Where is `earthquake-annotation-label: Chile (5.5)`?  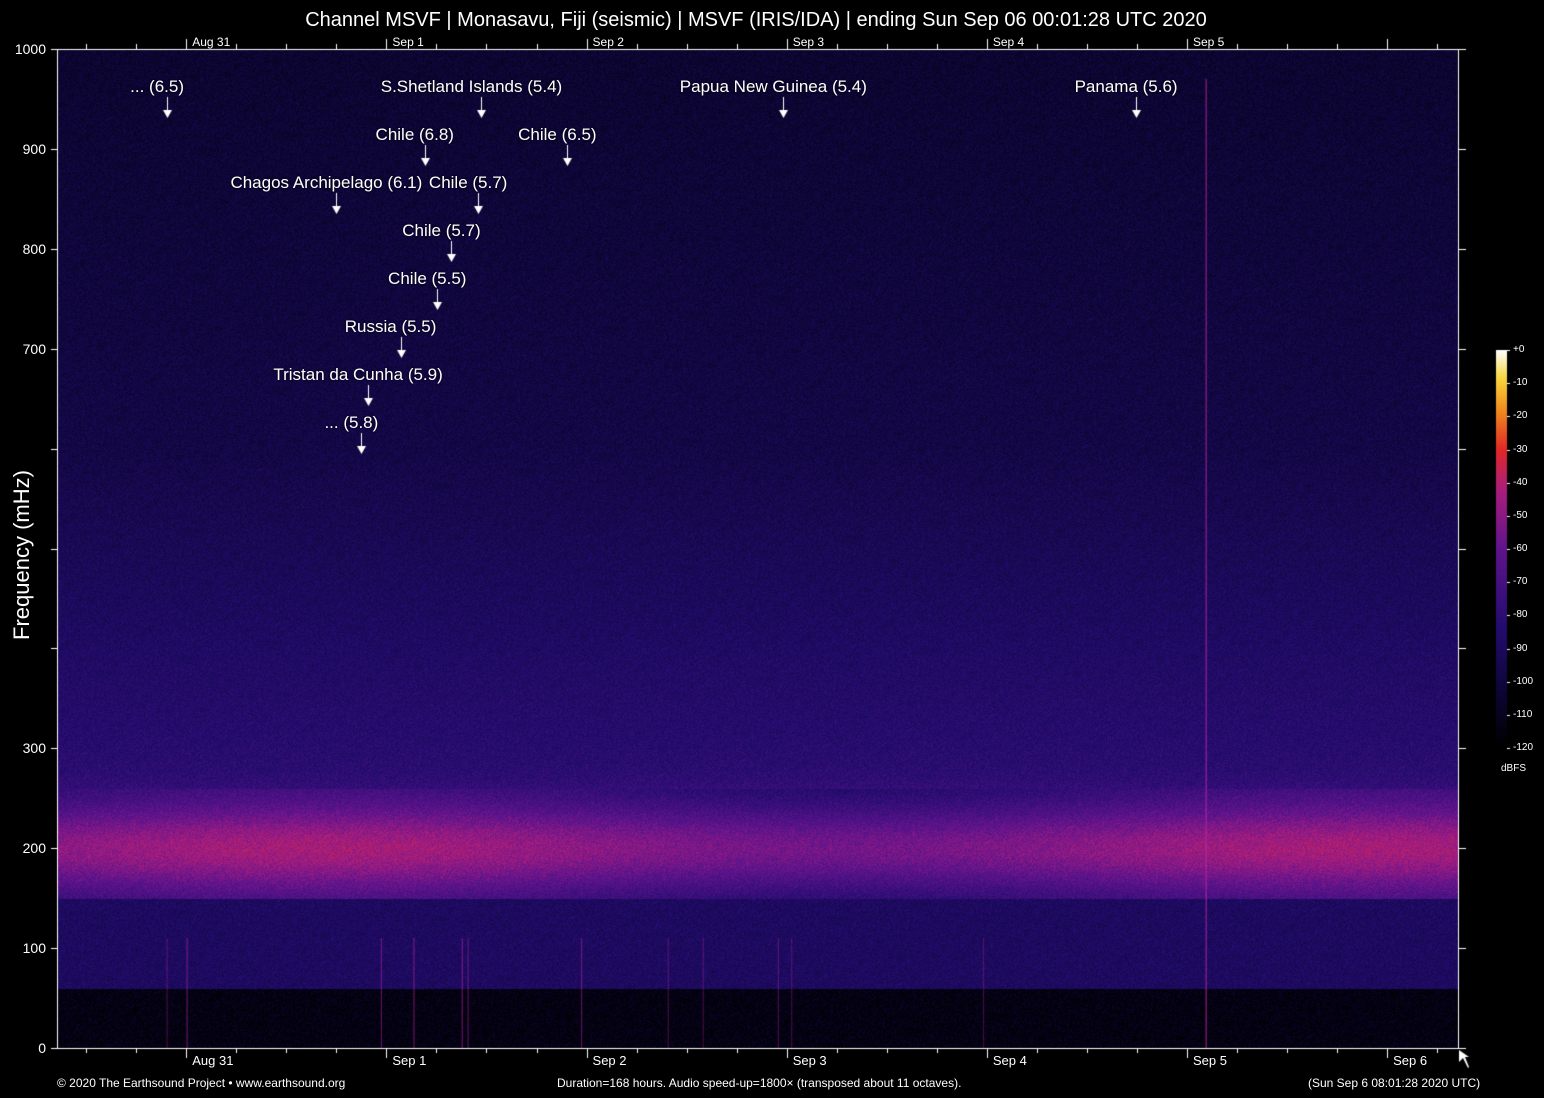 earthquake-annotation-label: Chile (5.5) is located at coordinates (427, 278).